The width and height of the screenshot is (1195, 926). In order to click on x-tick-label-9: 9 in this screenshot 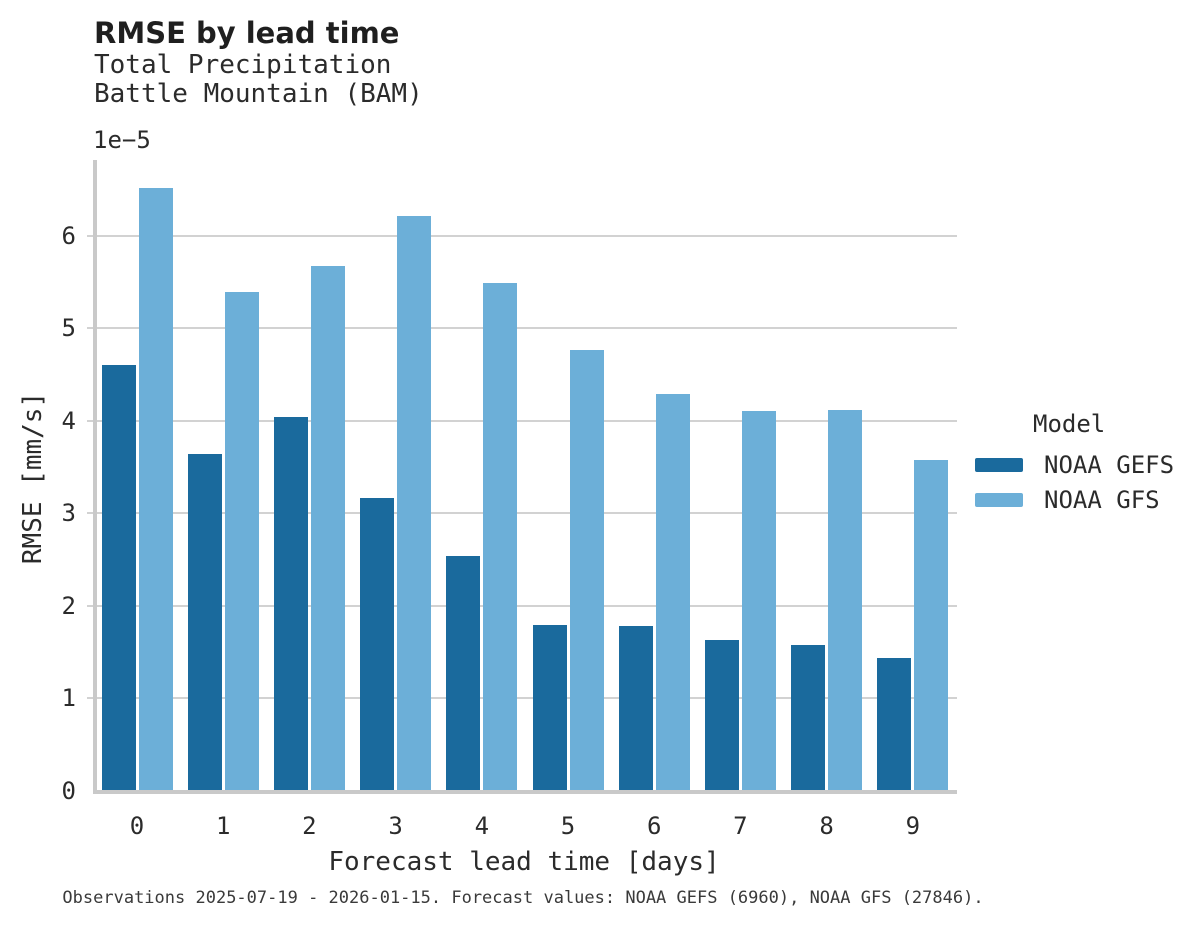, I will do `click(913, 826)`.